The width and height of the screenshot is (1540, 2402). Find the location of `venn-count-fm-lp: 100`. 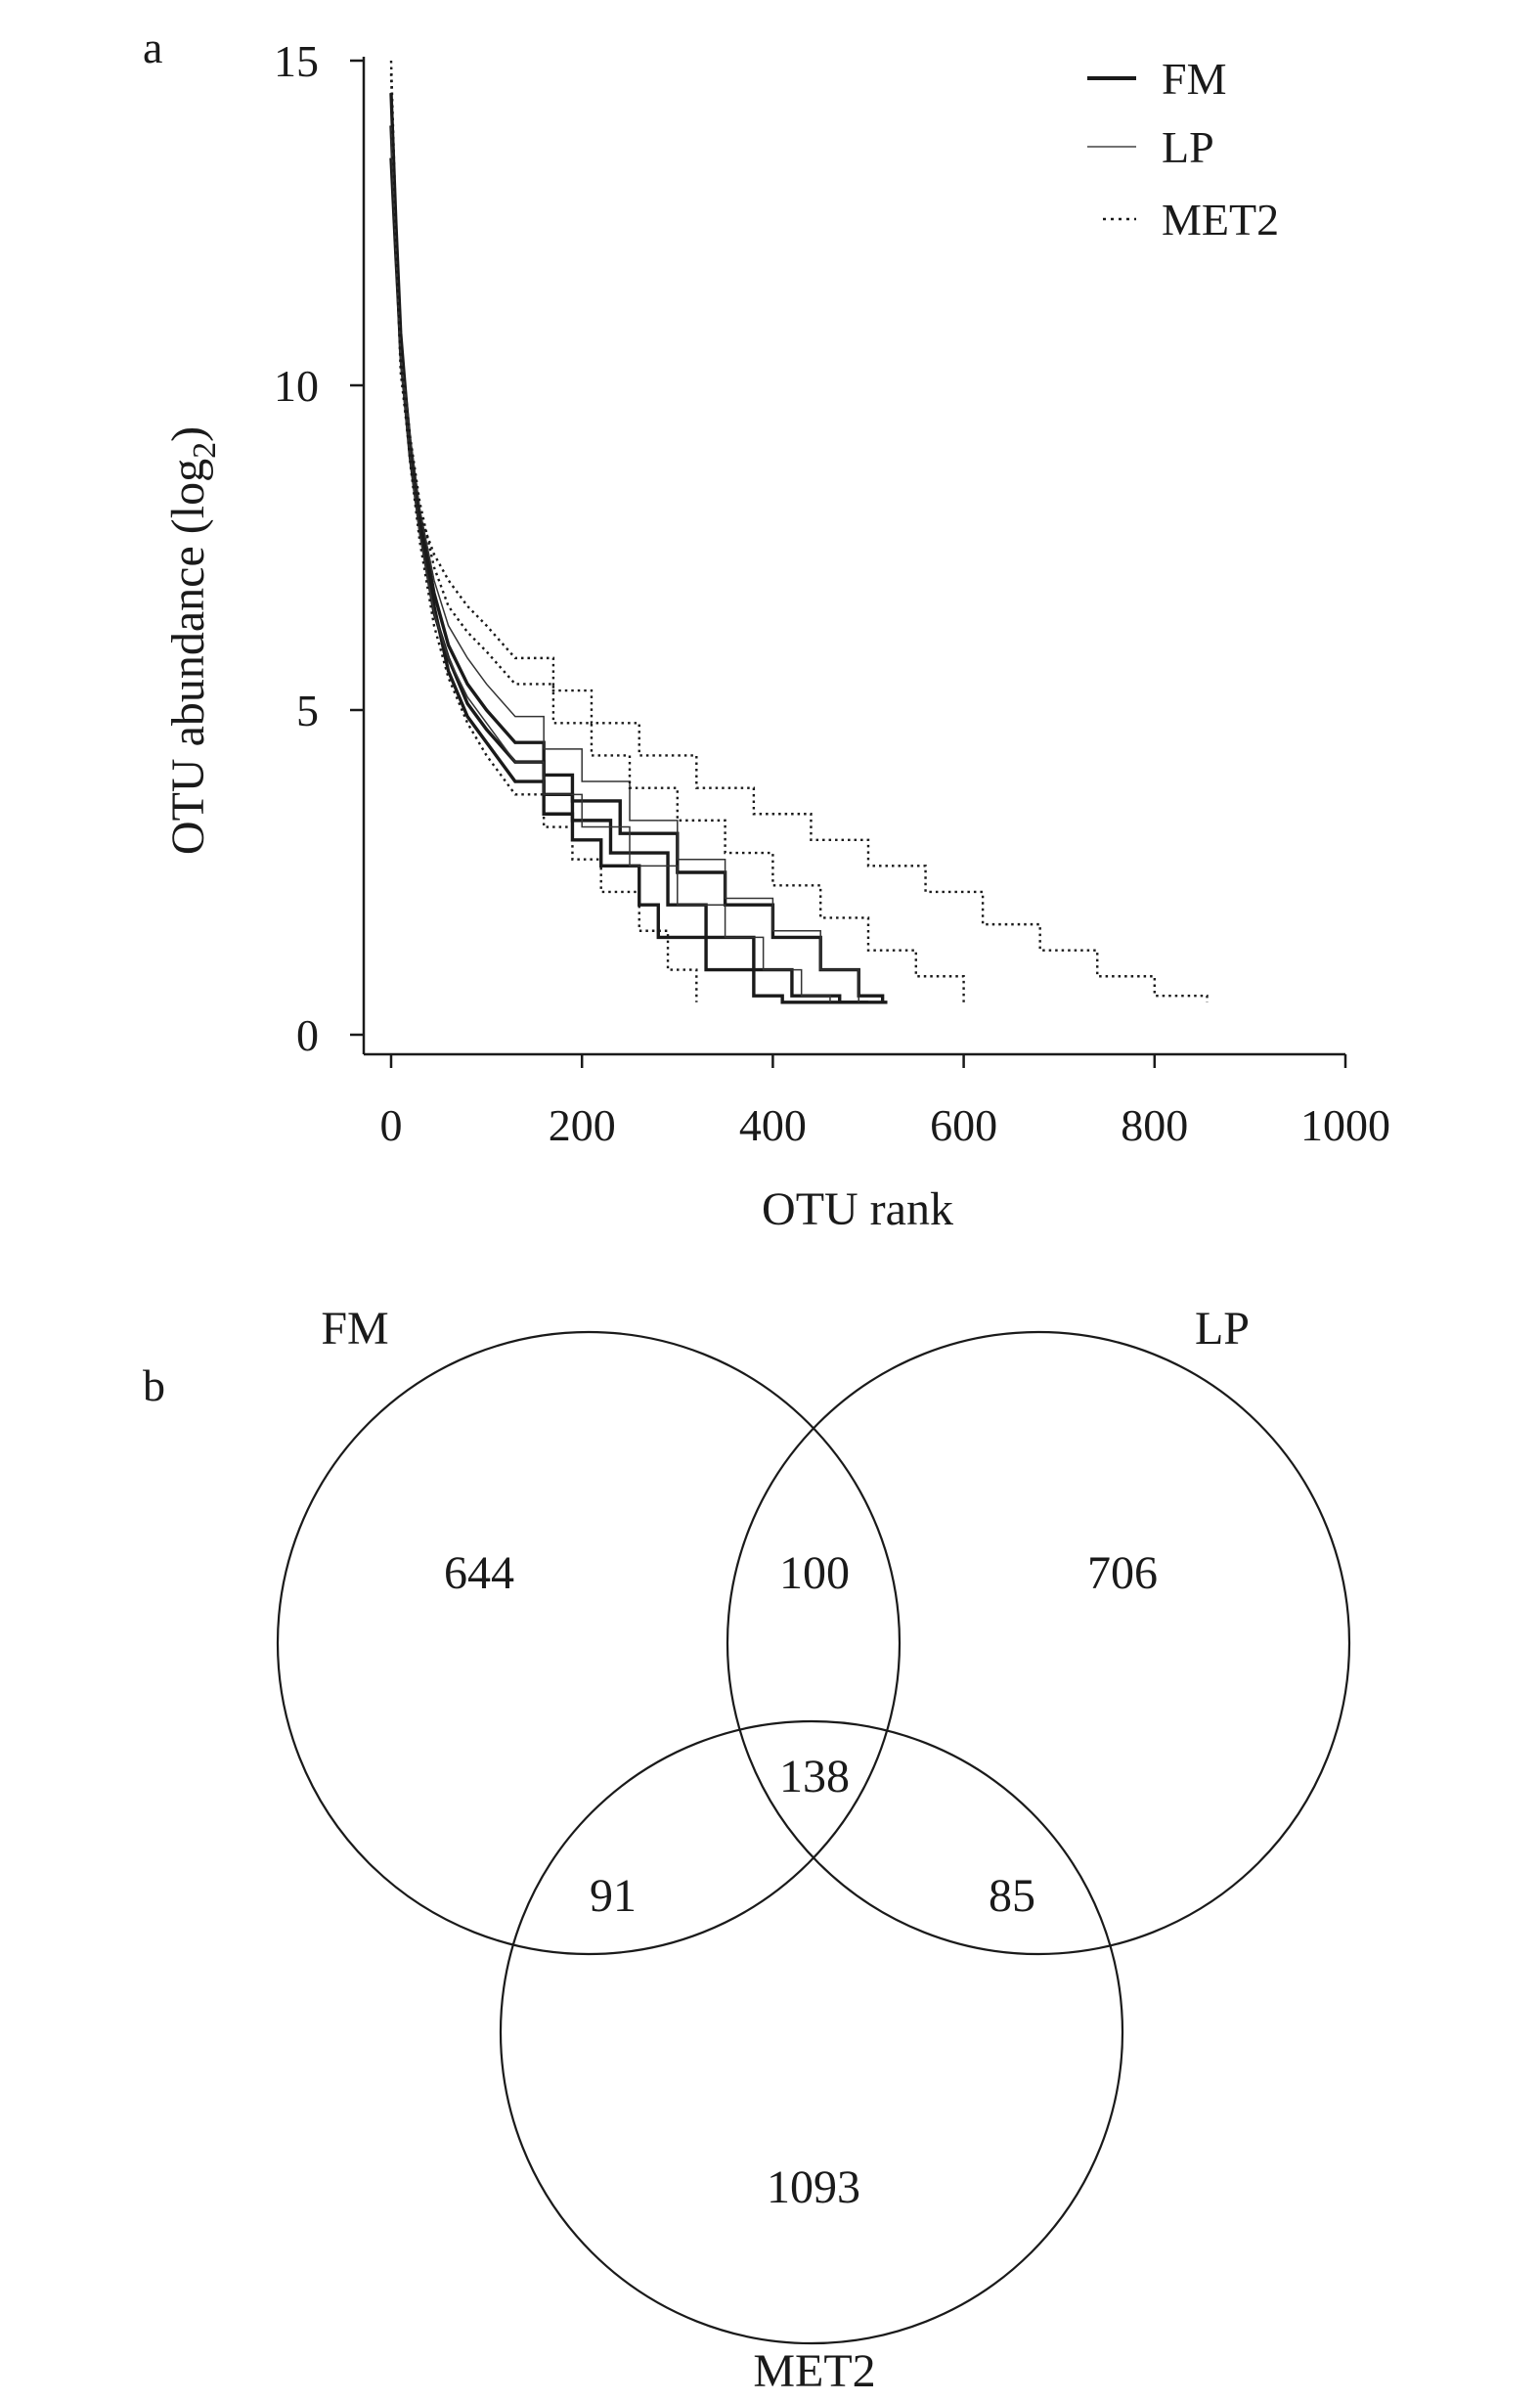

venn-count-fm-lp: 100 is located at coordinates (814, 1573).